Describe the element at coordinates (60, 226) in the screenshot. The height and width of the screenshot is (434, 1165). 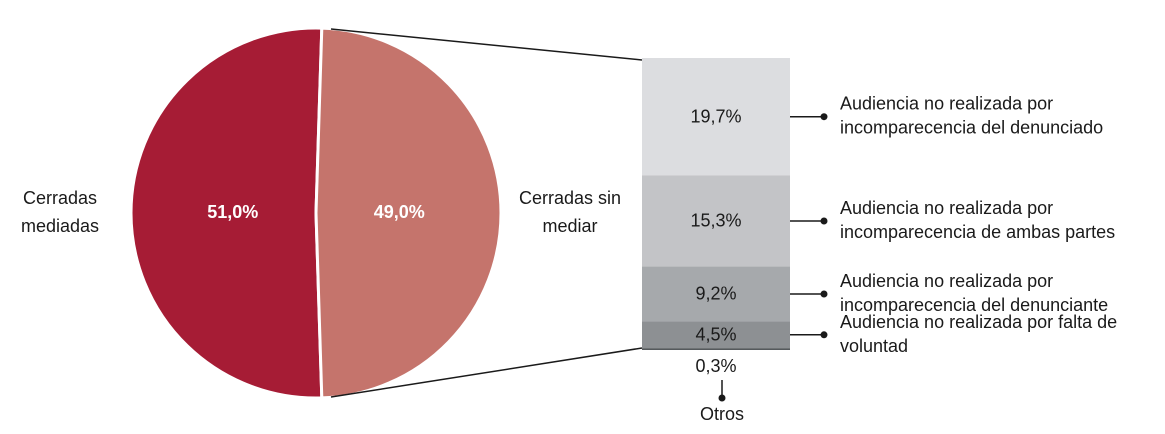
I see `slice-category-label-line: mediadas` at that location.